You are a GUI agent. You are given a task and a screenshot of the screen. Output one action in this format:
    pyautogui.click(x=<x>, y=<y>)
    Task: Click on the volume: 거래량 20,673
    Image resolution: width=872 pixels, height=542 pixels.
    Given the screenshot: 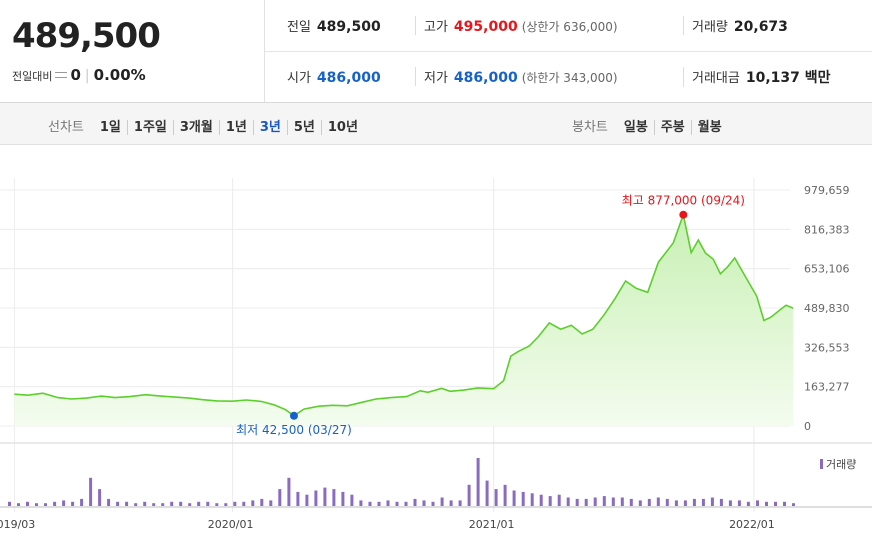 What is the action you would take?
    pyautogui.click(x=735, y=25)
    